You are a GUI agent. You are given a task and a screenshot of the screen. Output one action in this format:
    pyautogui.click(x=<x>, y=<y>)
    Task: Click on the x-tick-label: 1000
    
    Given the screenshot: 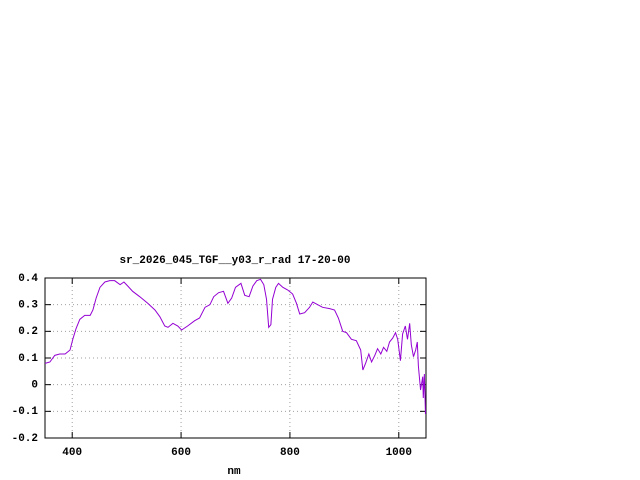 What is the action you would take?
    pyautogui.click(x=399, y=453)
    